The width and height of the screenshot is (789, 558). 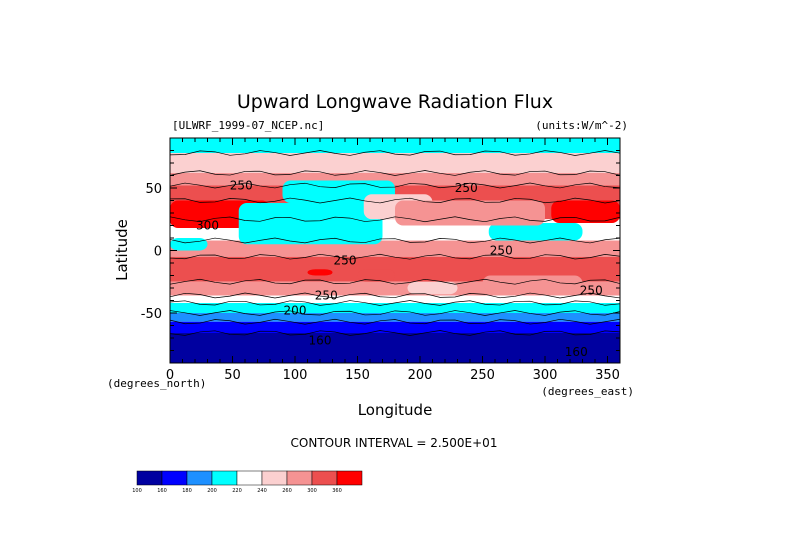 What do you see at coordinates (587, 391) in the screenshot?
I see `x-unit-label: (degrees_east)` at bounding box center [587, 391].